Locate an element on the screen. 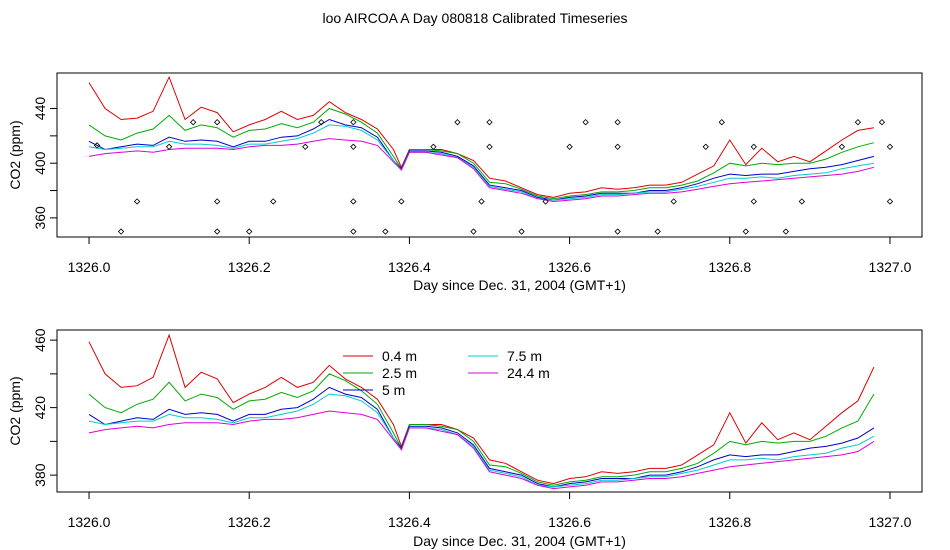  series-line-2-5-m is located at coordinates (481, 153).